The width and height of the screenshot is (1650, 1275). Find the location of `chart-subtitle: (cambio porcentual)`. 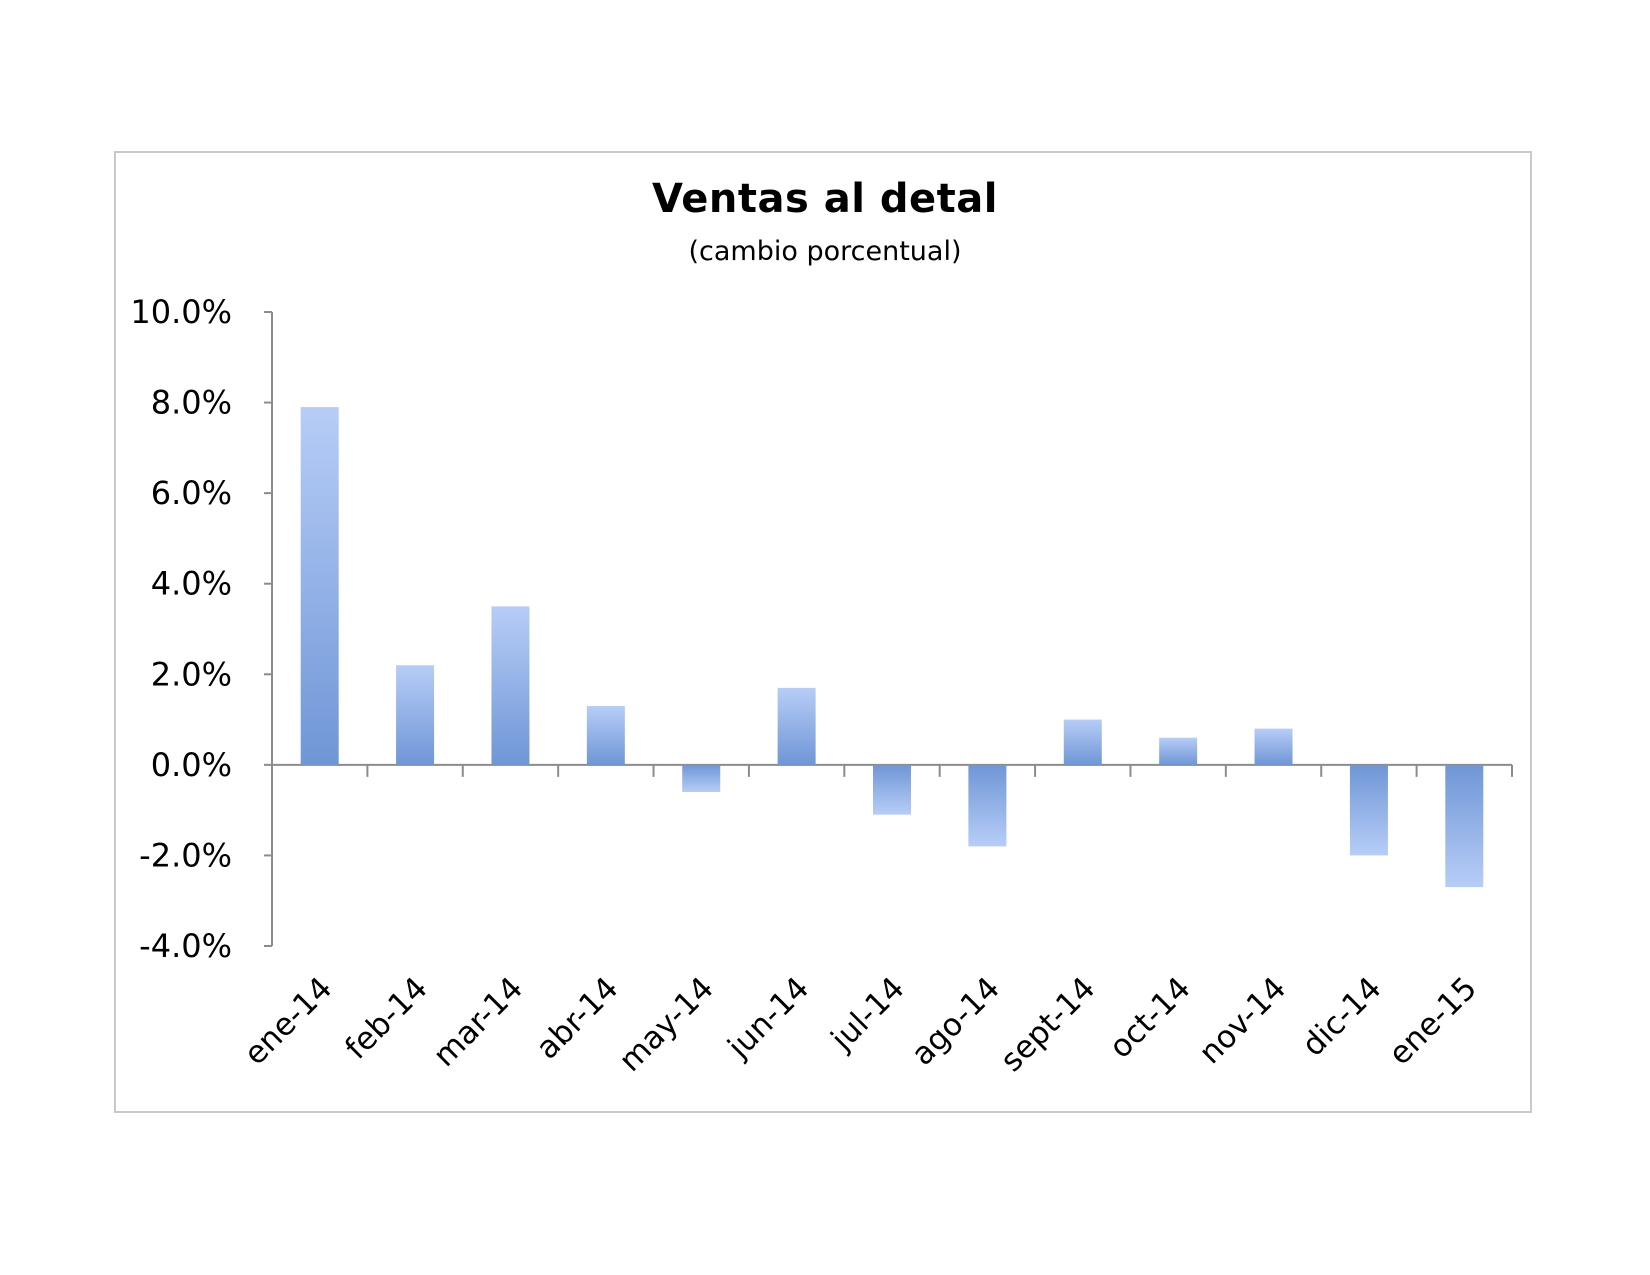

chart-subtitle: (cambio porcentual) is located at coordinates (825, 251).